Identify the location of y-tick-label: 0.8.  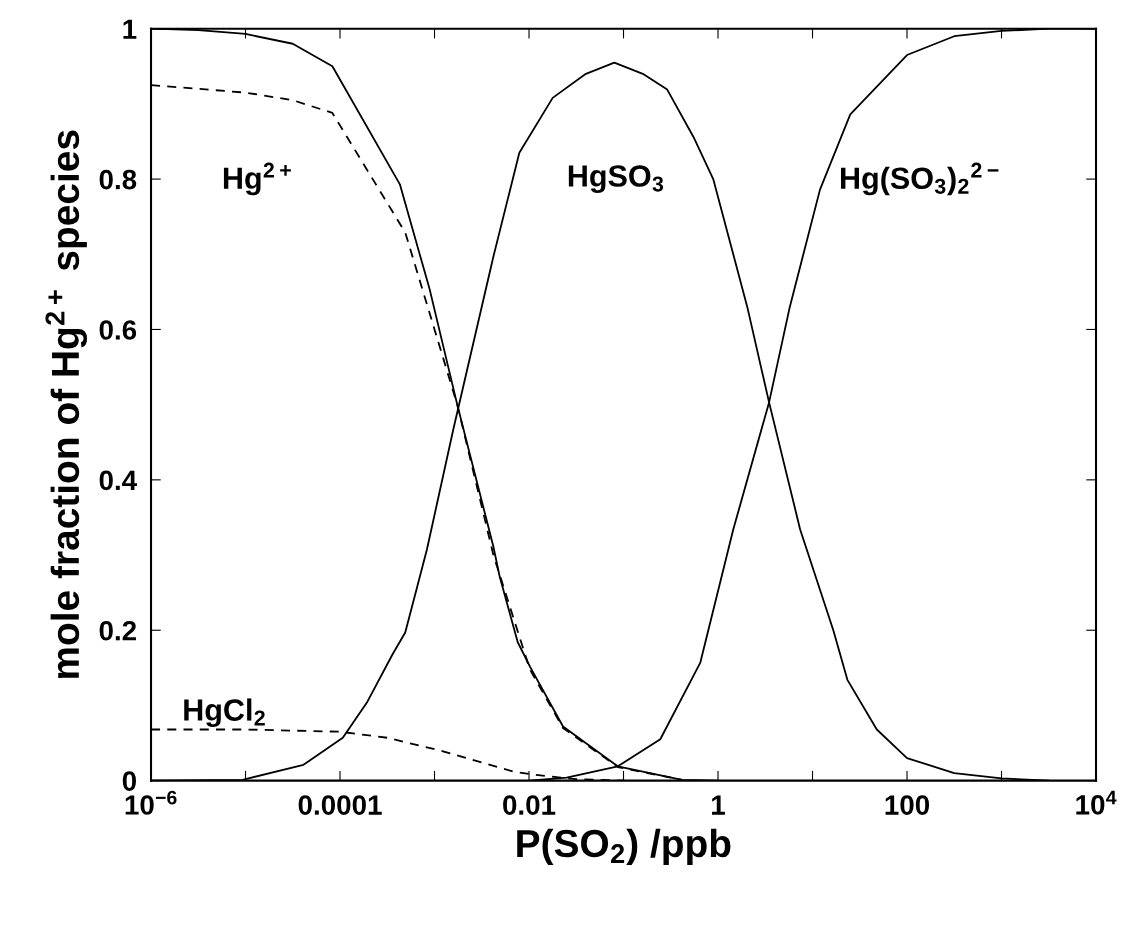
(118, 179).